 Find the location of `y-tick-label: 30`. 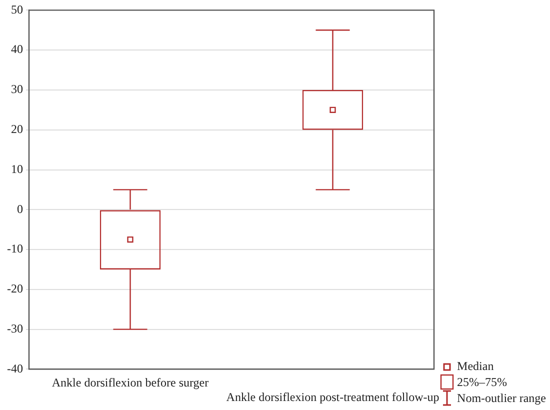

y-tick-label: 30 is located at coordinates (16, 89).